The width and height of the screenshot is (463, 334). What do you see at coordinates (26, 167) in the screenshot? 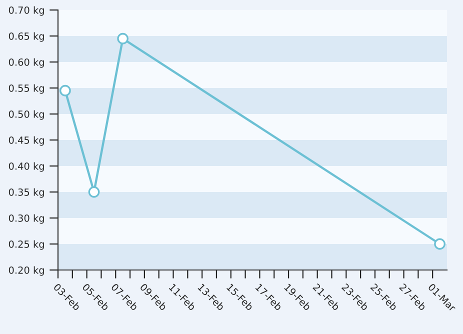
I see `y-tick-label: 0.40 kg` at bounding box center [26, 167].